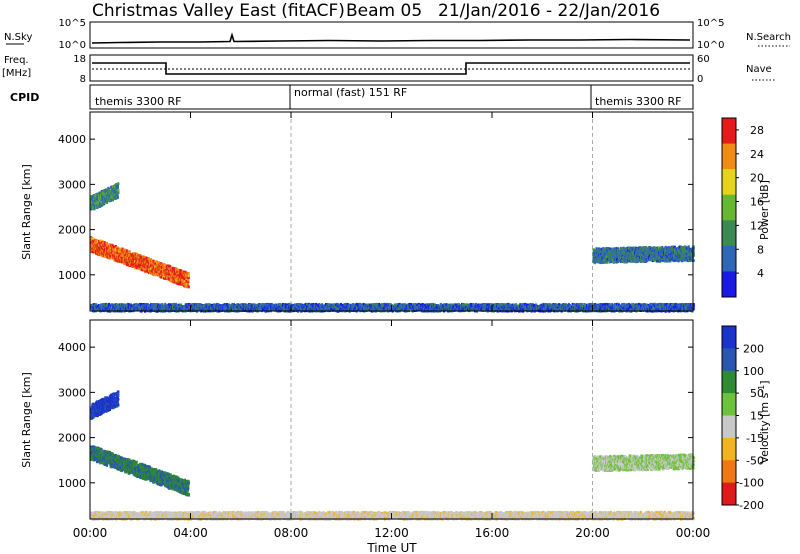 This screenshot has width=800, height=554. Describe the element at coordinates (350, 92) in the screenshot. I see `cpid-segment-2: normal (fast) 151 RF` at that location.